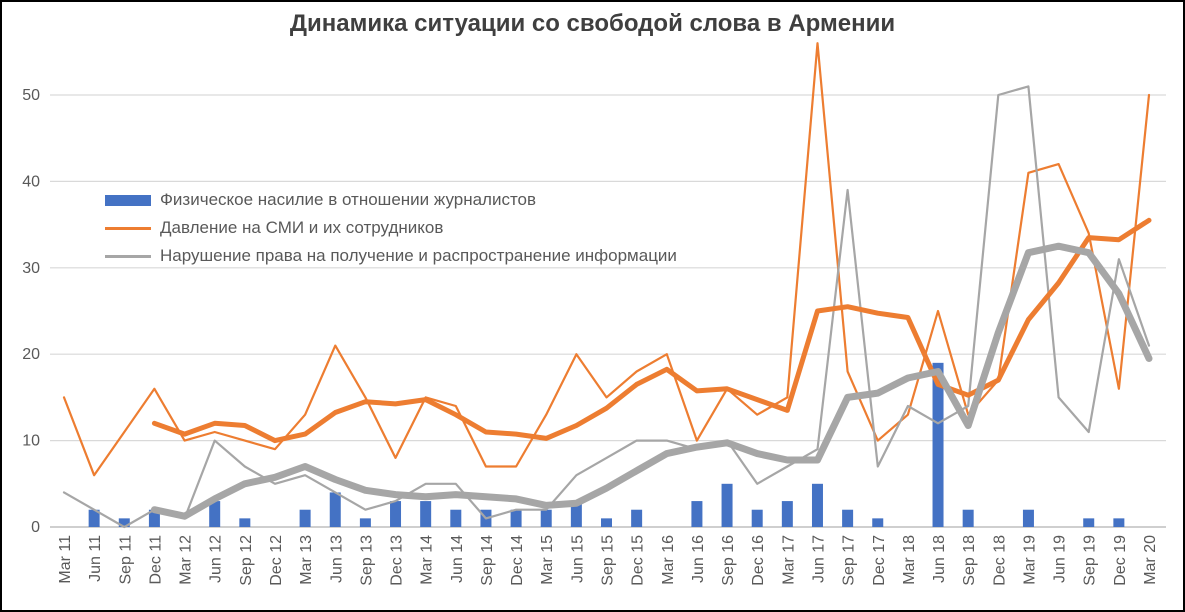 This screenshot has height=612, width=1185. I want to click on x-tick-label: Sep 15, so click(608, 560).